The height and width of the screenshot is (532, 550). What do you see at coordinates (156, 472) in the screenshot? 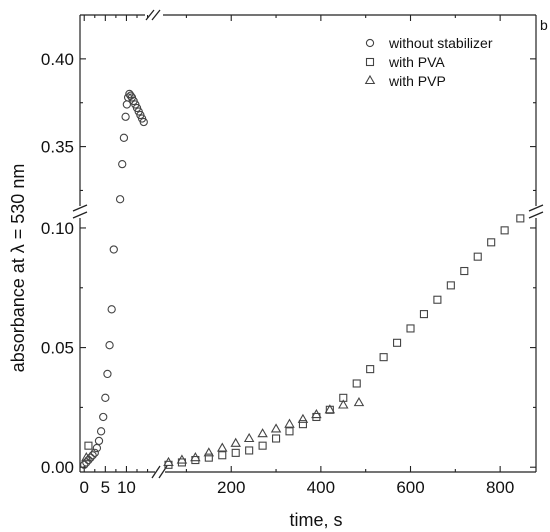
I see `x-break-mark-bottom` at bounding box center [156, 472].